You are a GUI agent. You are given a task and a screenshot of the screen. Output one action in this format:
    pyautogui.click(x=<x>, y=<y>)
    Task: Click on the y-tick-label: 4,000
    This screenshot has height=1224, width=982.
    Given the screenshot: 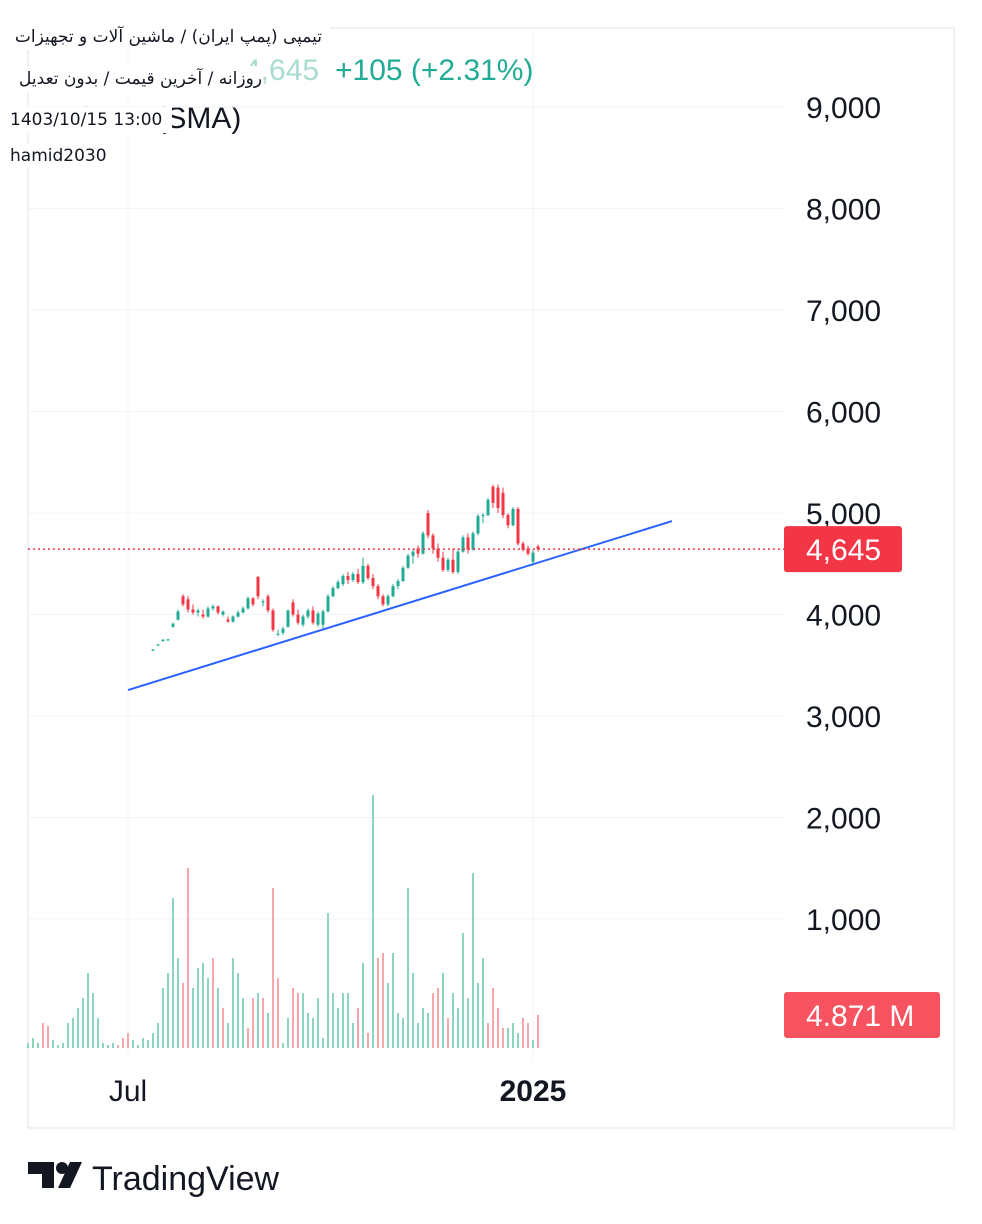 What is the action you would take?
    pyautogui.click(x=843, y=616)
    